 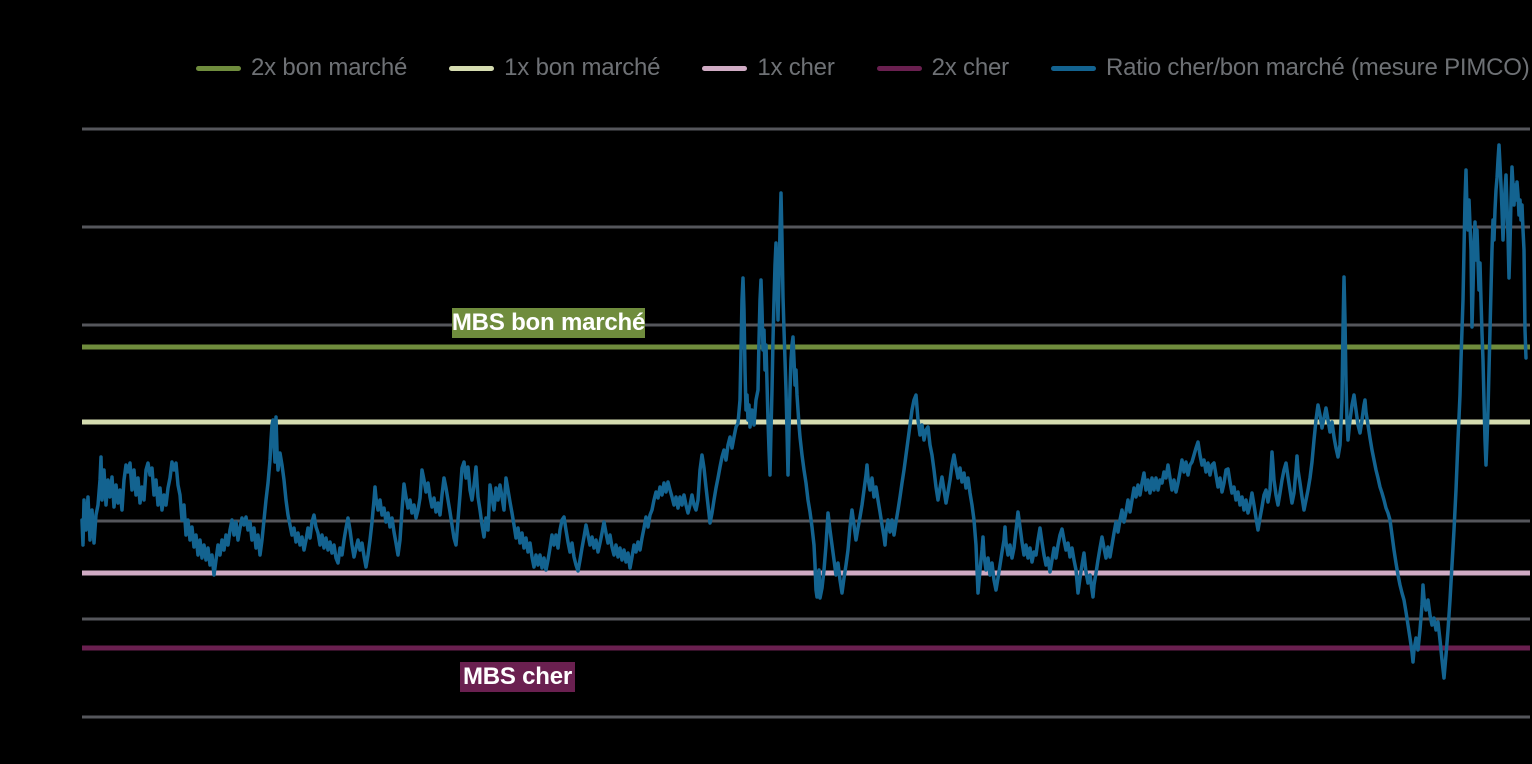 I want to click on legend-label: 1x bon marché, so click(x=582, y=67).